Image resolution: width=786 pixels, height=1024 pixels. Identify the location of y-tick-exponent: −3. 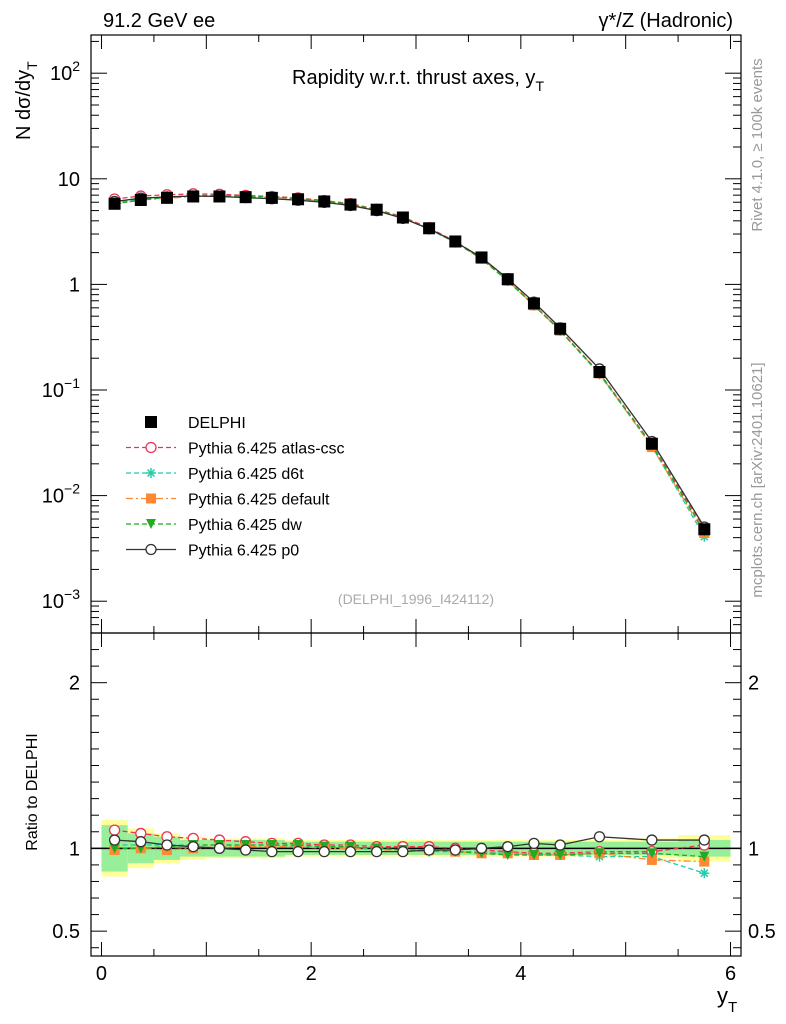
(72, 594).